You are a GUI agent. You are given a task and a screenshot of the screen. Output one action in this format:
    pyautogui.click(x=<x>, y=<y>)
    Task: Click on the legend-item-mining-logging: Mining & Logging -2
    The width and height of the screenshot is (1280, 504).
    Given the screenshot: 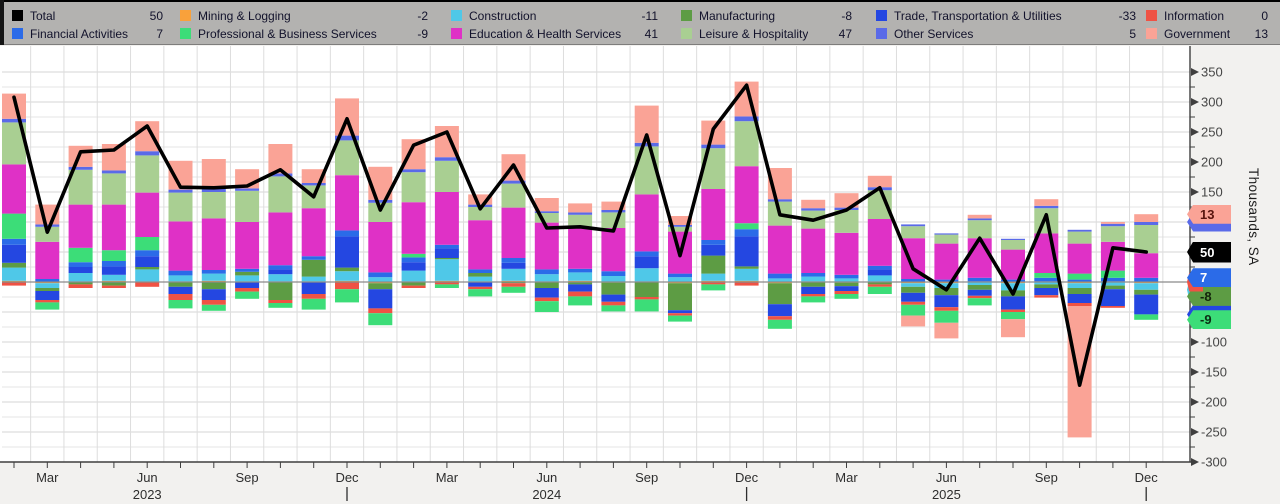 What is the action you would take?
    pyautogui.click(x=304, y=15)
    